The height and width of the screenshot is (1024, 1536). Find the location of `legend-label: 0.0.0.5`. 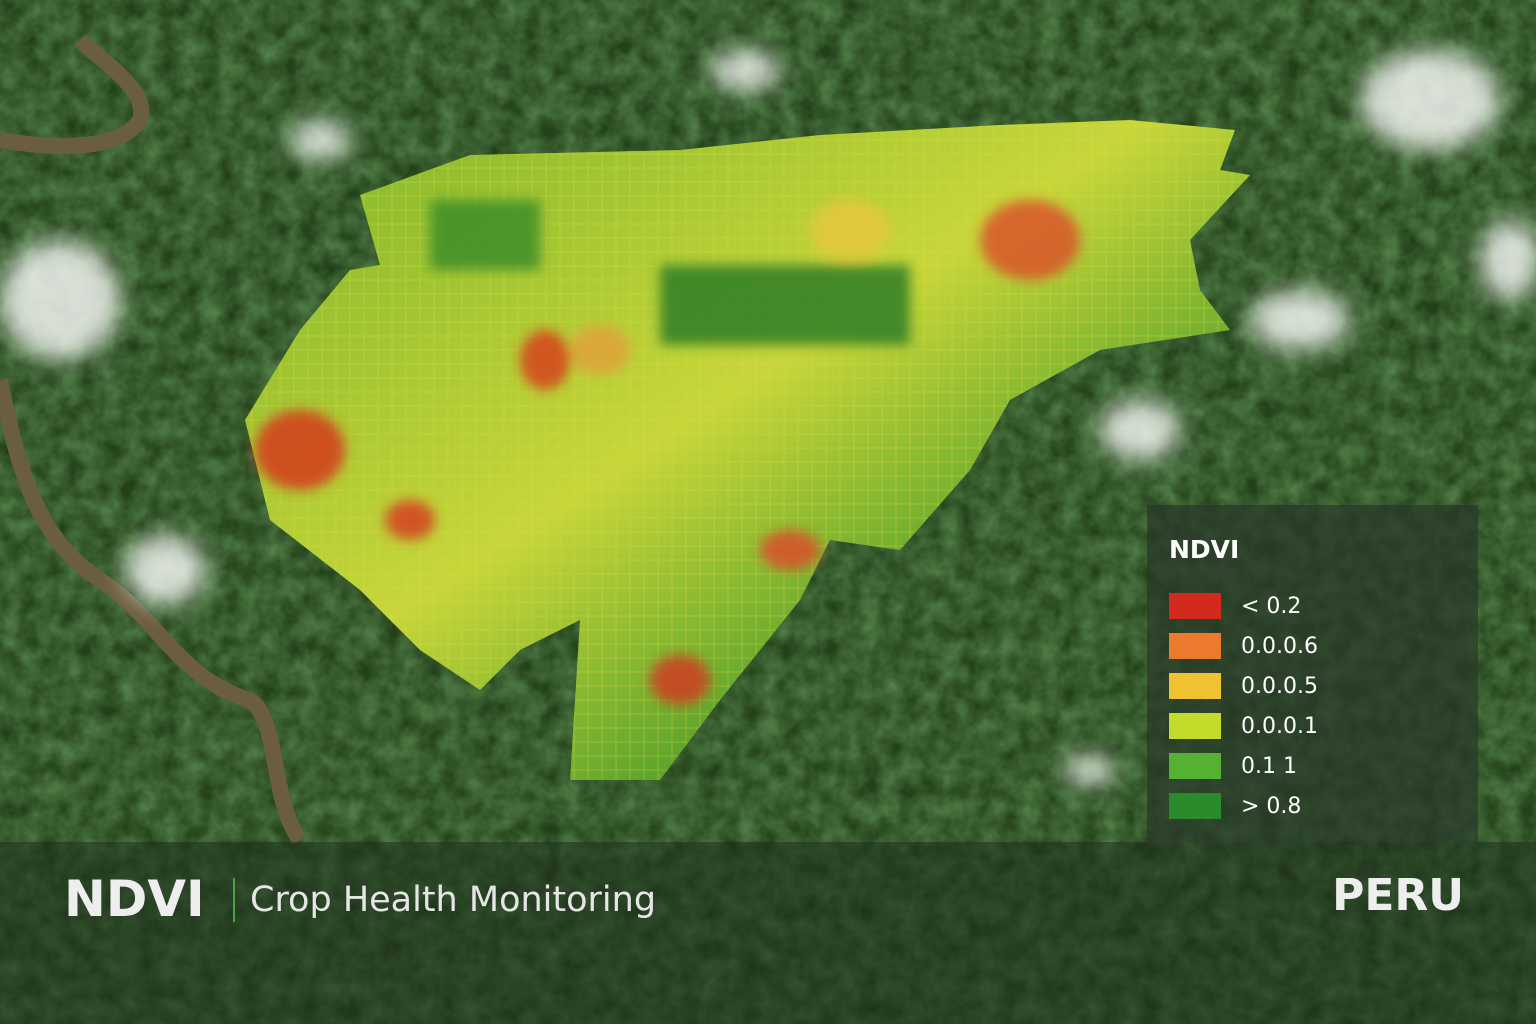

legend-label: 0.0.0.5 is located at coordinates (1279, 686).